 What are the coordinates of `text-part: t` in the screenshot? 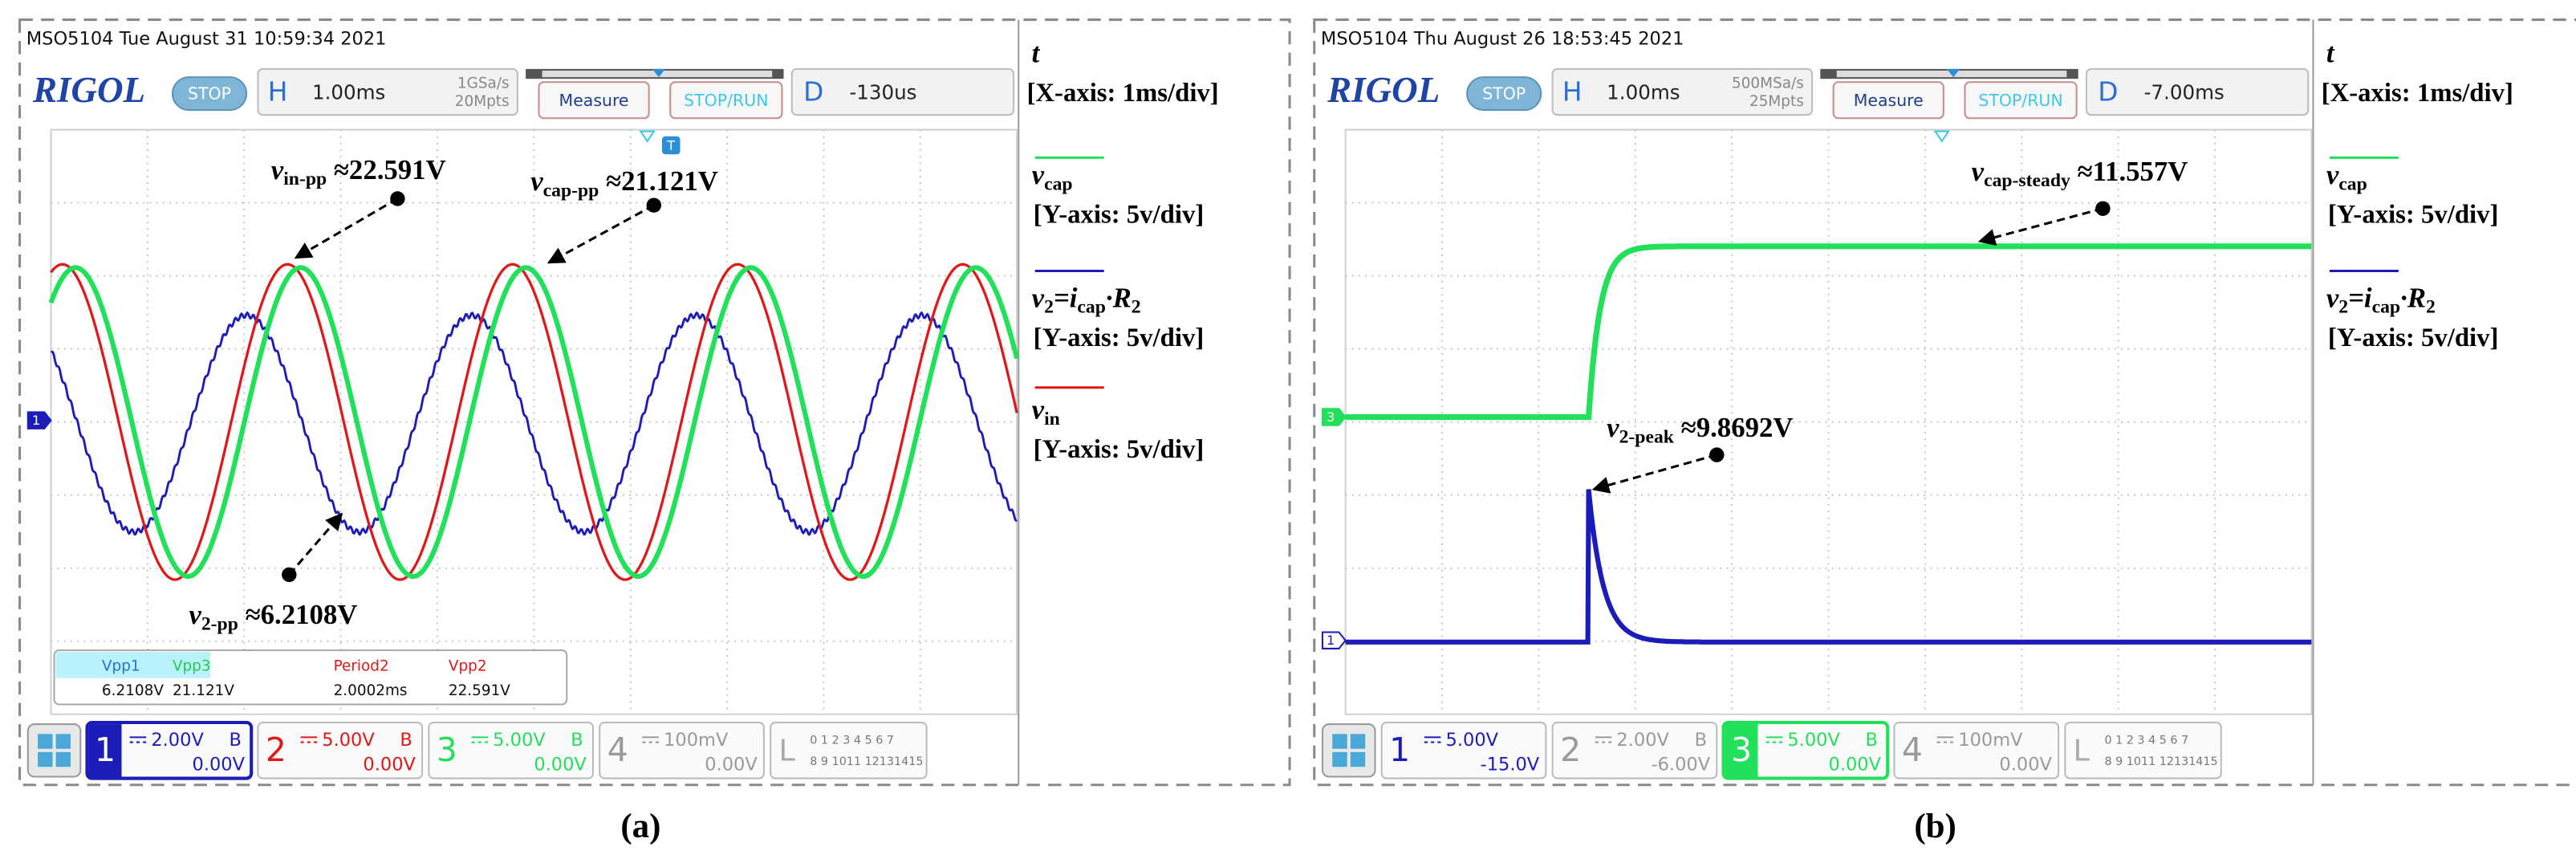 It's located at (1036, 54).